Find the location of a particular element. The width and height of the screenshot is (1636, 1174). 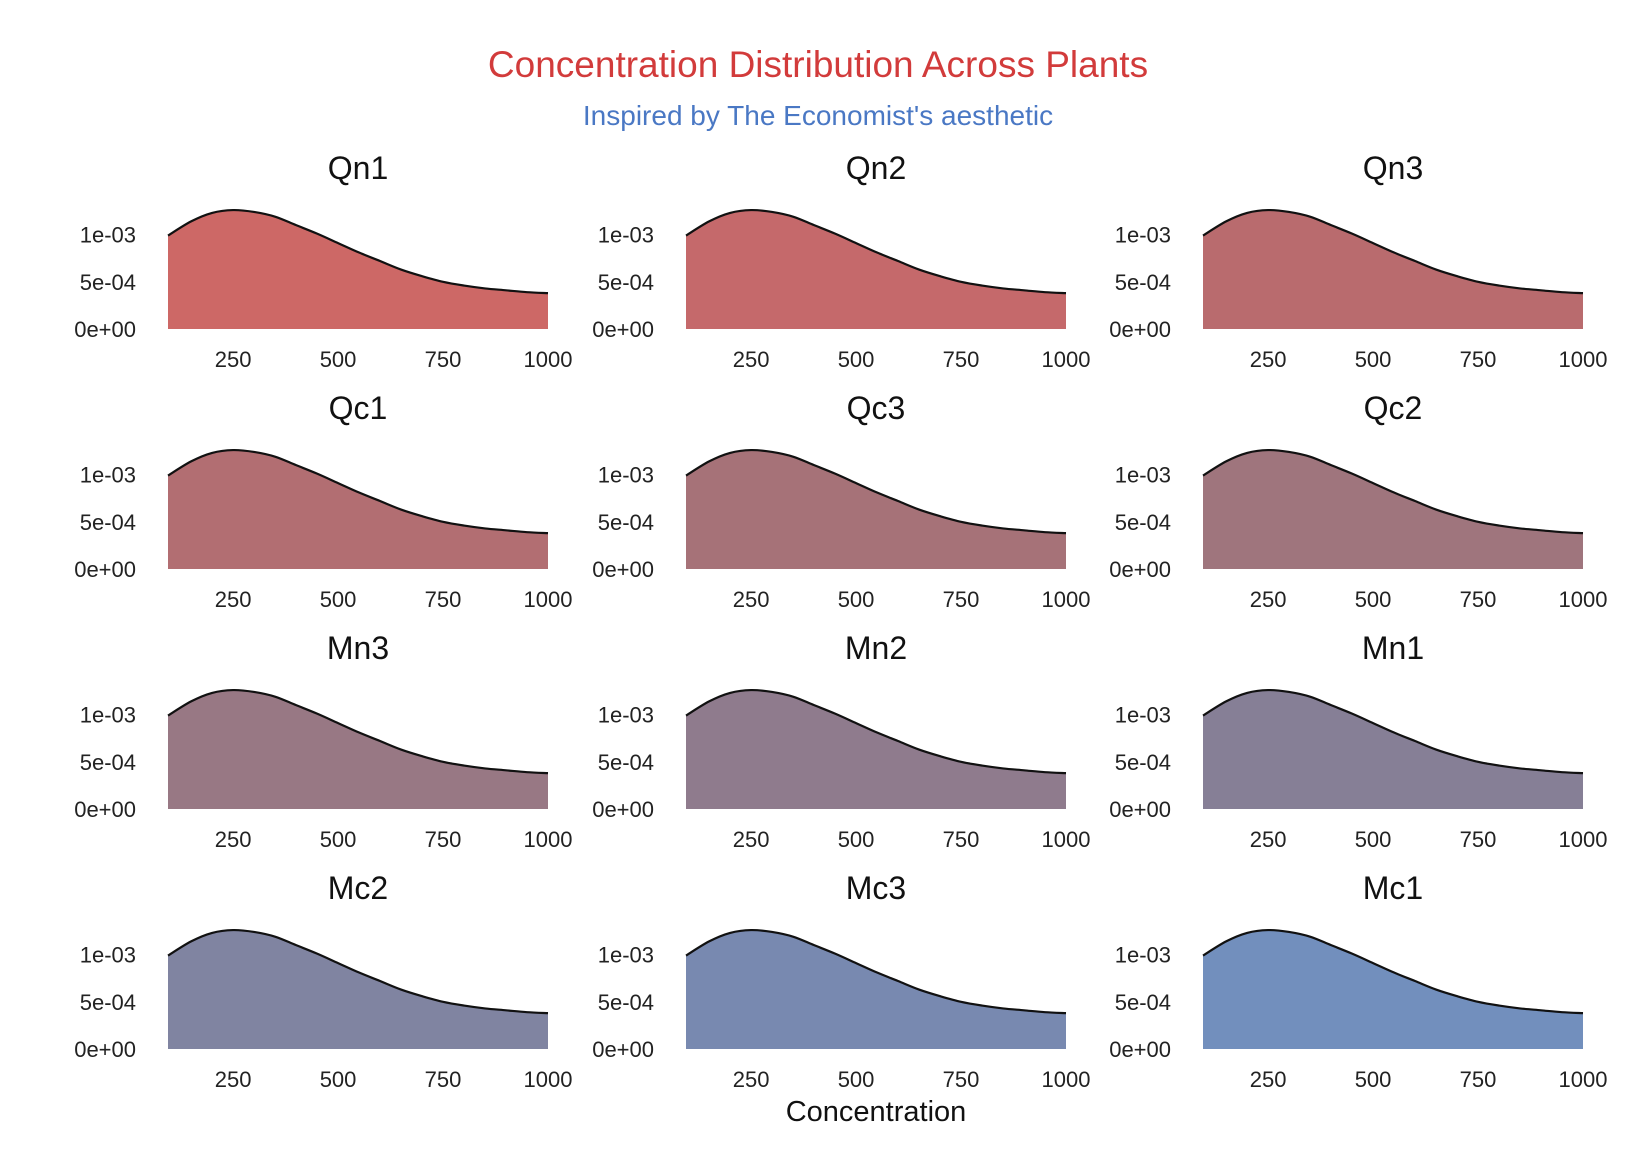

panel-mc3: Mc3 0e+00 5e-04 1e-03 250 500 750 1000 is located at coordinates (841, 981).